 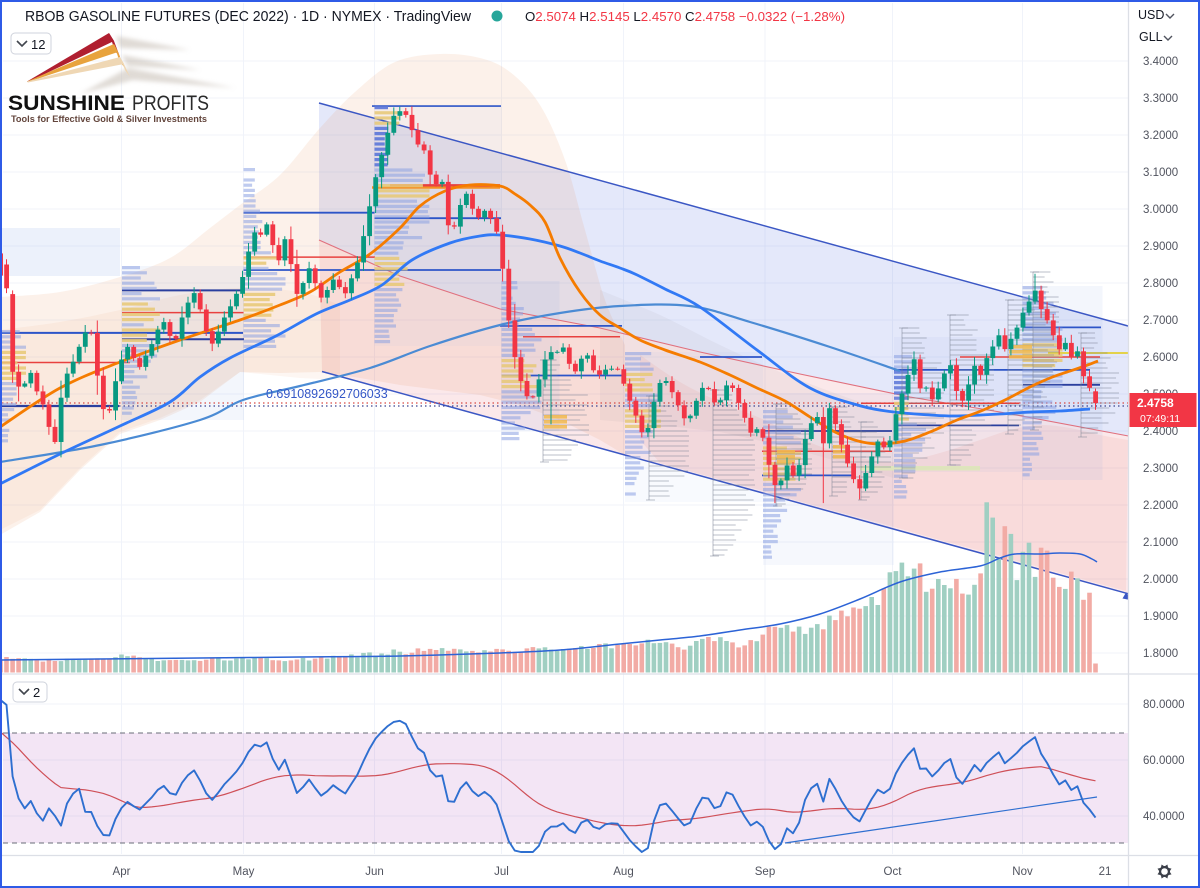 I want to click on svg-text: 2.1000, so click(x=1160, y=543).